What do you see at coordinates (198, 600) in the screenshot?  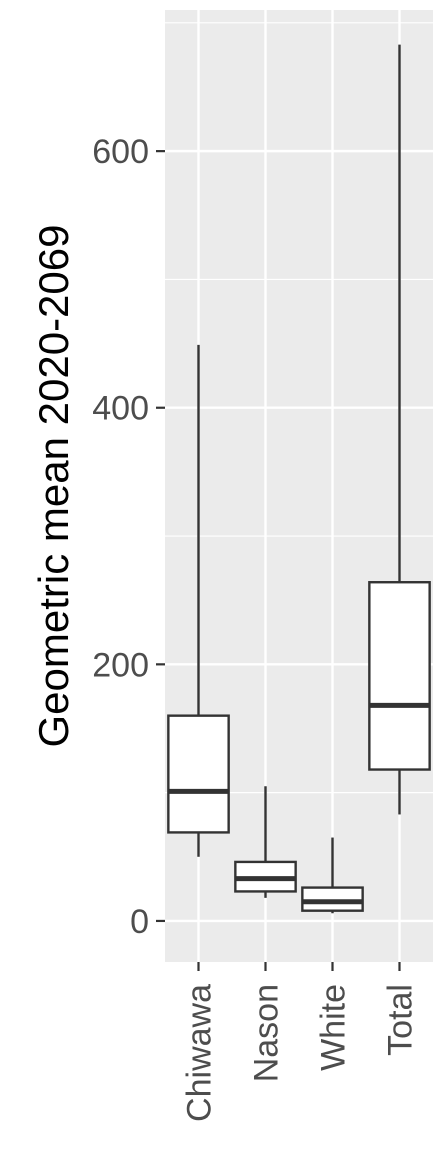 I see `box-chiwawa` at bounding box center [198, 600].